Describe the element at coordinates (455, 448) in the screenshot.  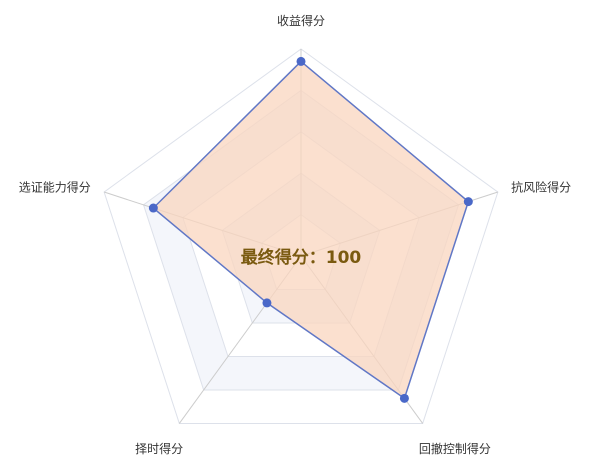
I see `axis-label: 回撤控制得分` at that location.